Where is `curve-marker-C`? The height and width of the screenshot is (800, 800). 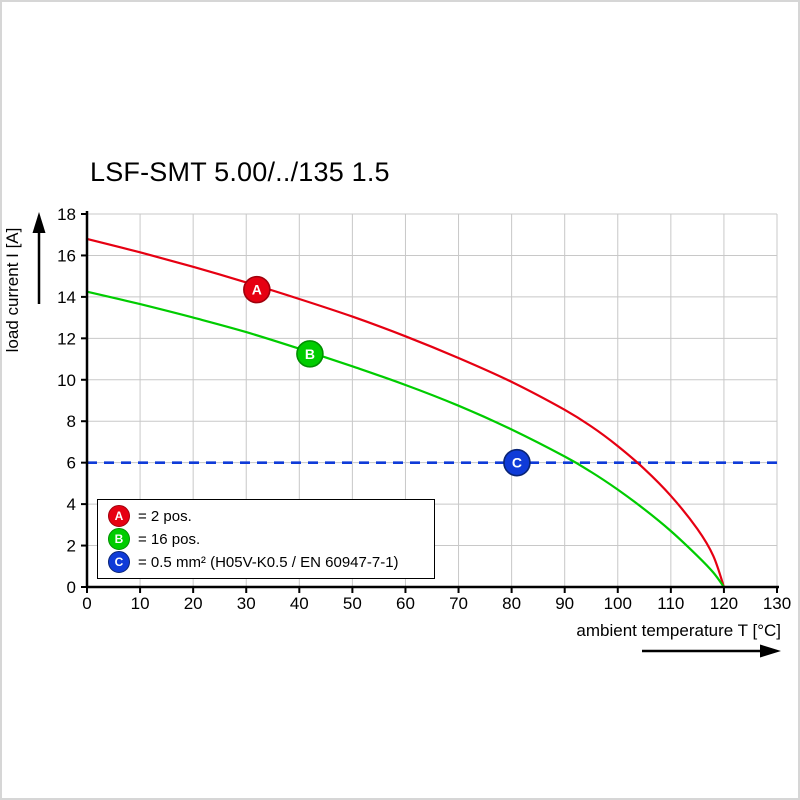 curve-marker-C is located at coordinates (517, 462).